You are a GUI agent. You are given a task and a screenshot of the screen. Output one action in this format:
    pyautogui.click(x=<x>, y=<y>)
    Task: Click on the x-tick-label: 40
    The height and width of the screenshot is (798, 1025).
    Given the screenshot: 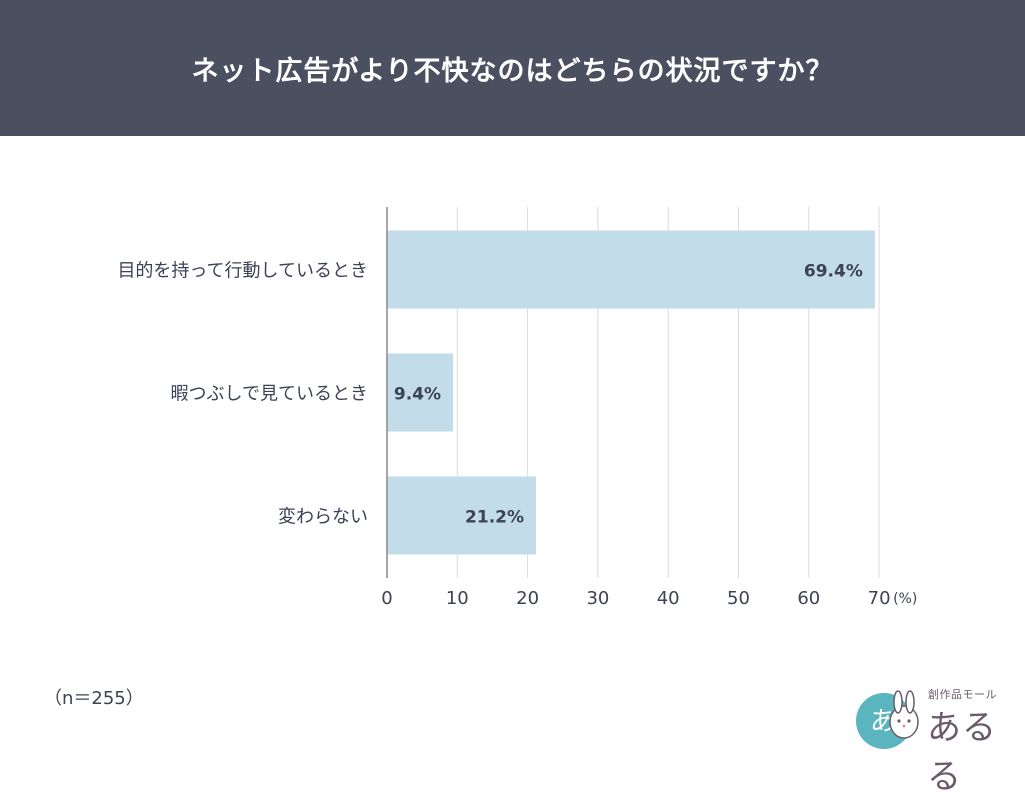 What is the action you would take?
    pyautogui.click(x=668, y=598)
    